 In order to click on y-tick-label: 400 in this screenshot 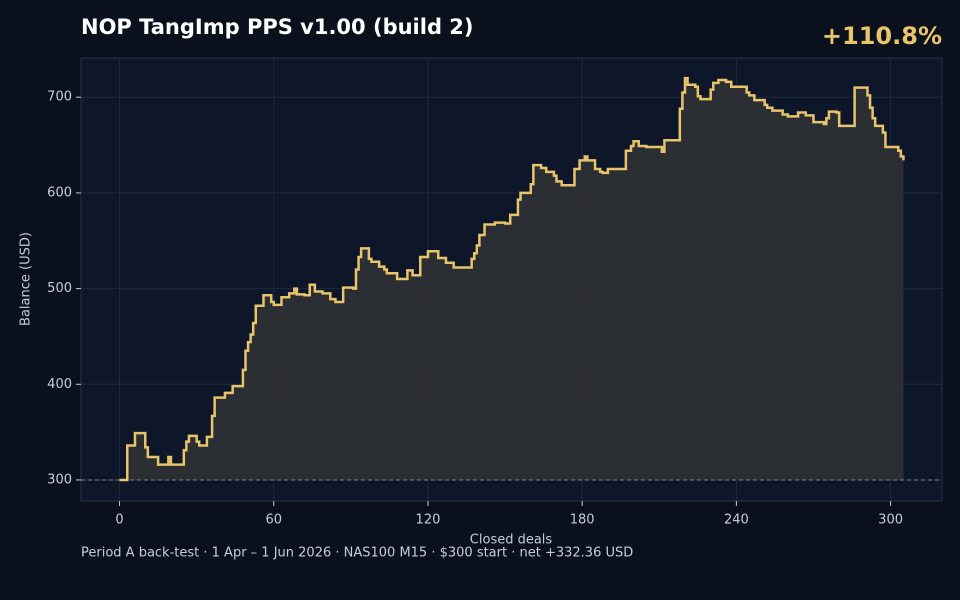, I will do `click(59, 384)`.